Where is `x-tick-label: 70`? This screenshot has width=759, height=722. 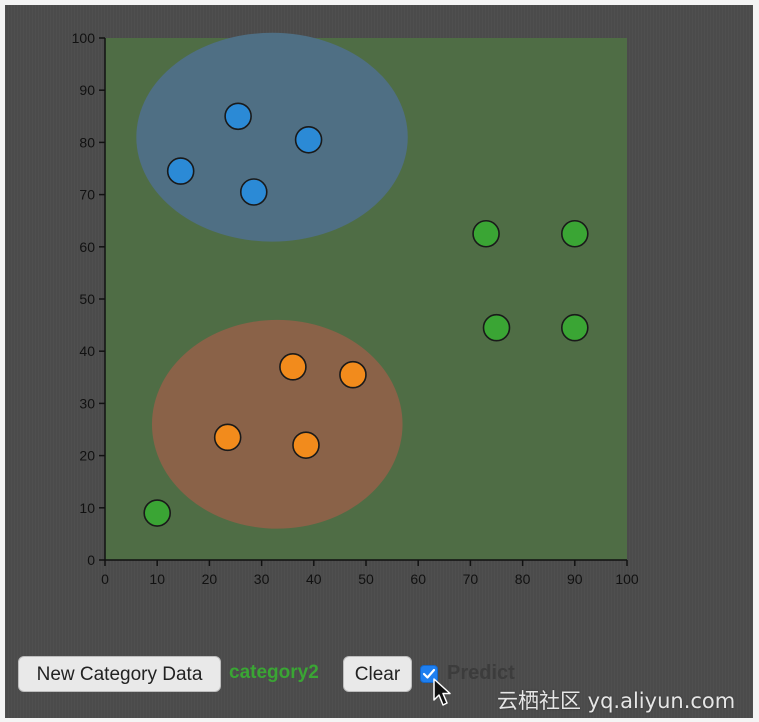
x-tick-label: 70 is located at coordinates (471, 579).